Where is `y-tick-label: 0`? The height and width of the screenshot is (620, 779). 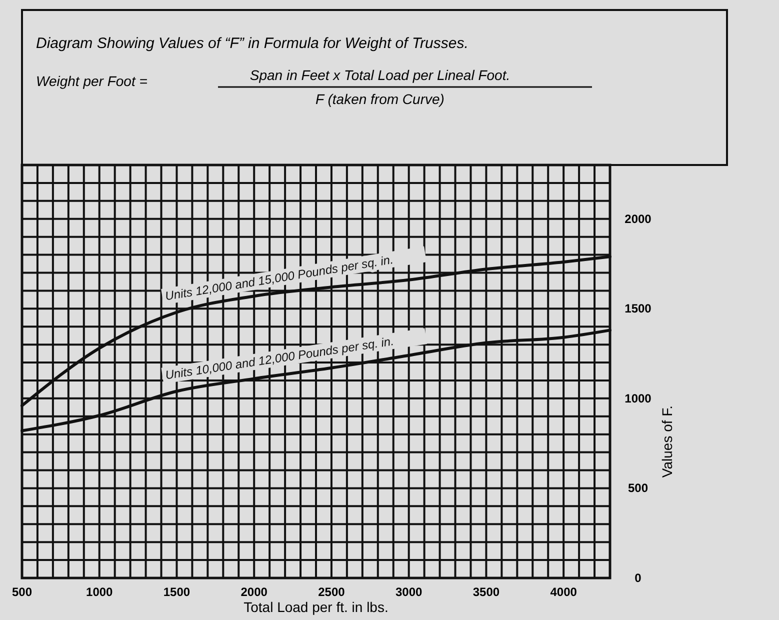 y-tick-label: 0 is located at coordinates (638, 578).